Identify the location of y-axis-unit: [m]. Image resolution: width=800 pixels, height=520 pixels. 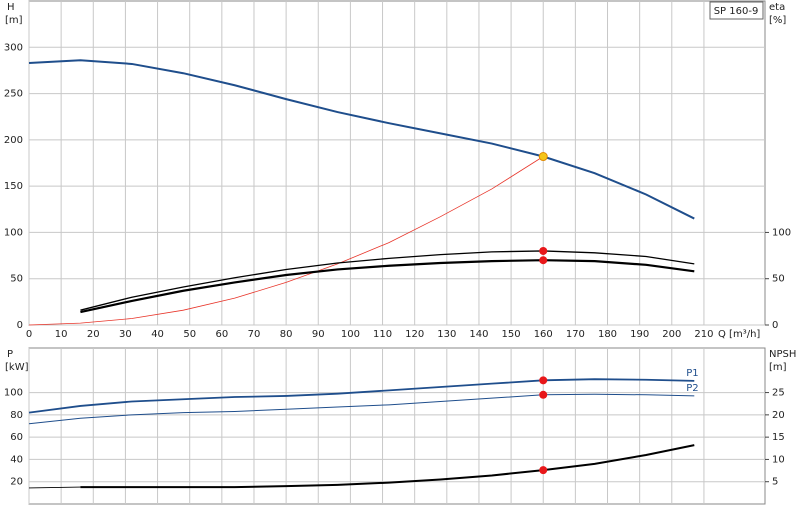
(14, 20).